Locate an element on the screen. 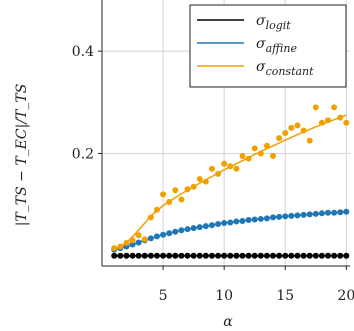 This screenshot has width=354, height=331. y-axis: 0.2 0.4 is located at coordinates (87, 133).